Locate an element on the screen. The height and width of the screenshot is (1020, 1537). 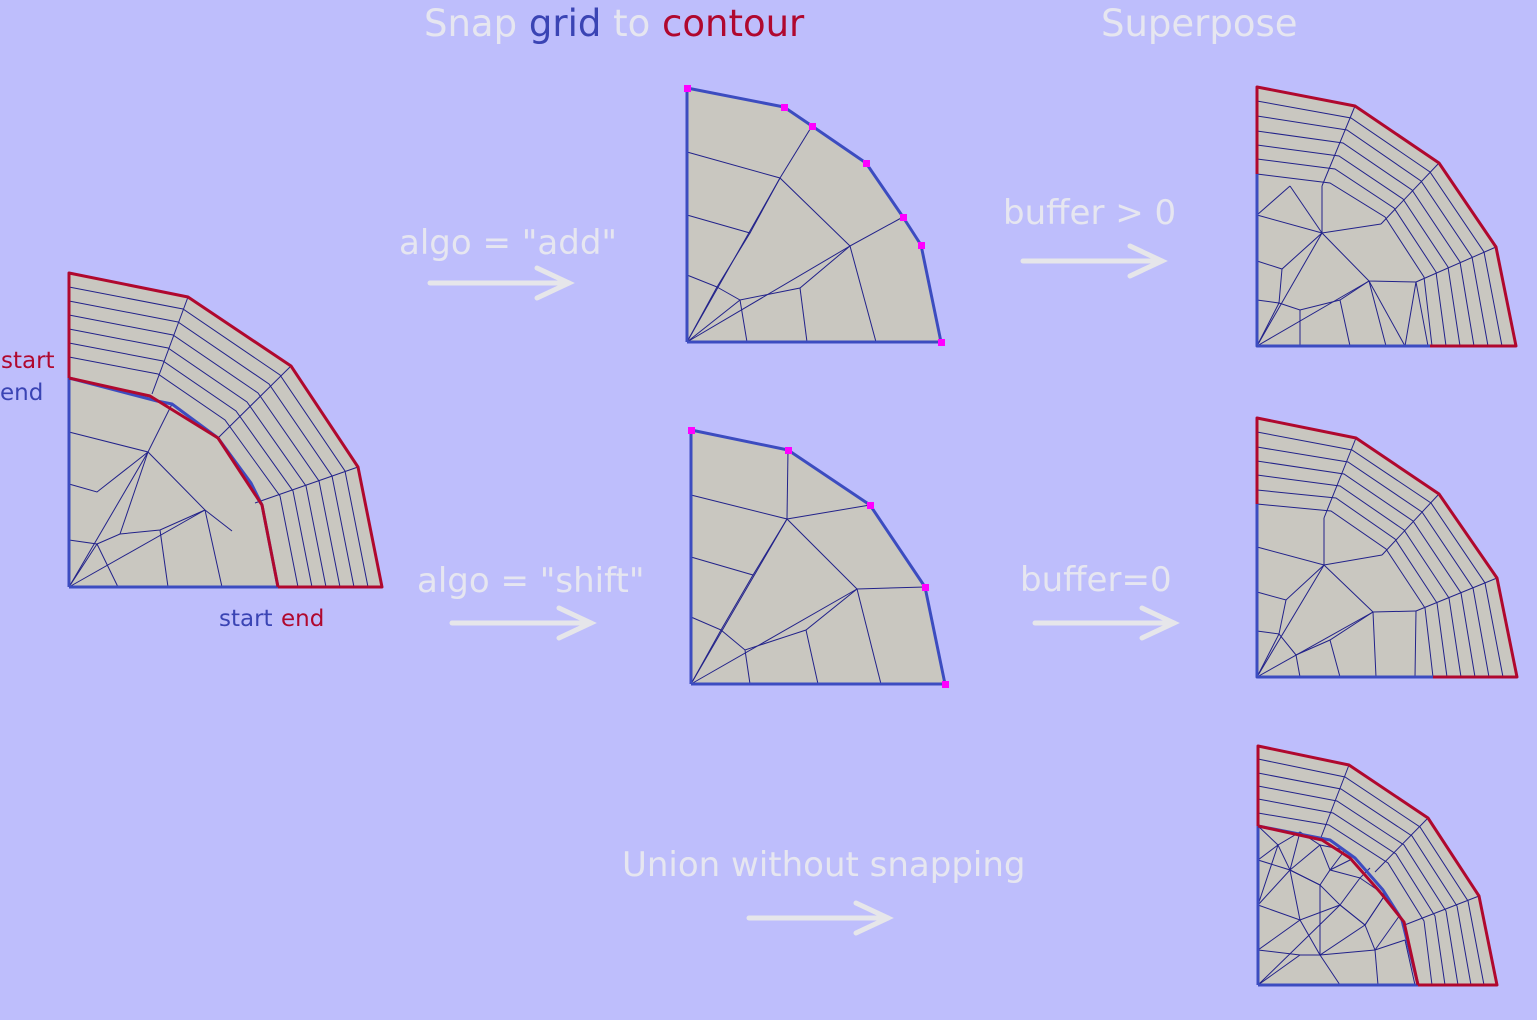
title-contour: contour is located at coordinates (733, 23).